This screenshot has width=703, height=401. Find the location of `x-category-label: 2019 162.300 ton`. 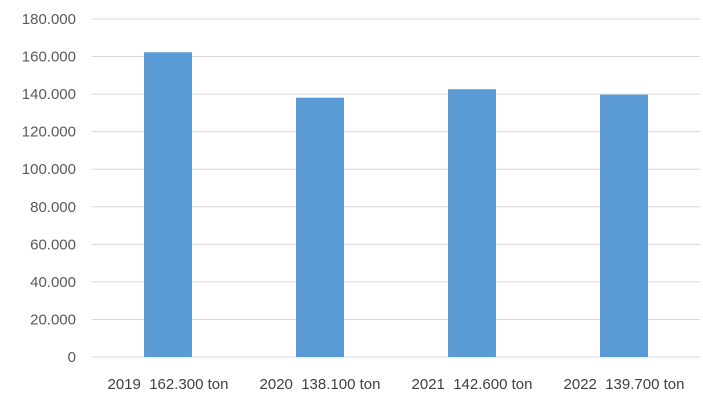

x-category-label: 2019 162.300 ton is located at coordinates (168, 384).